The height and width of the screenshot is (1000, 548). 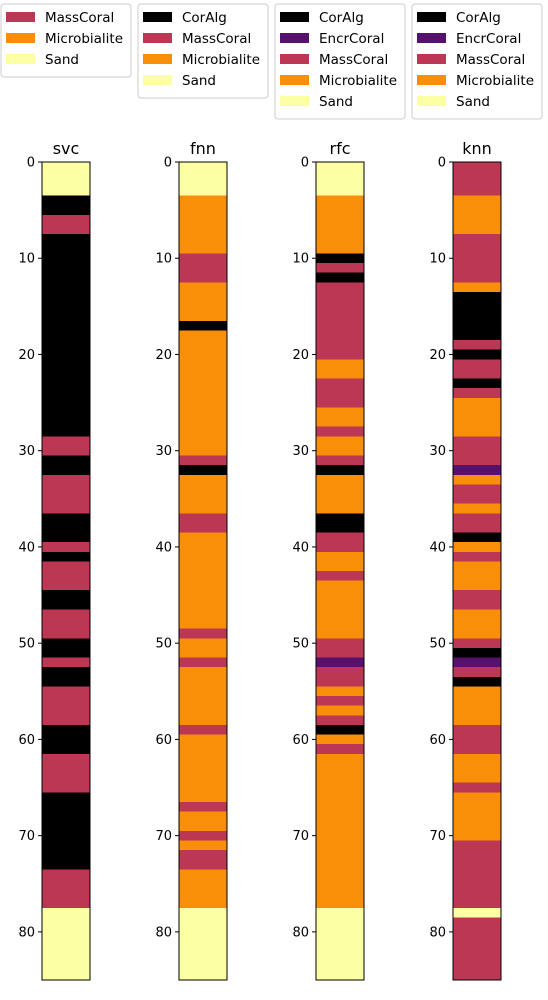 What do you see at coordinates (66, 40) in the screenshot?
I see `legend-svc: MassCoral Microbialite Sand` at bounding box center [66, 40].